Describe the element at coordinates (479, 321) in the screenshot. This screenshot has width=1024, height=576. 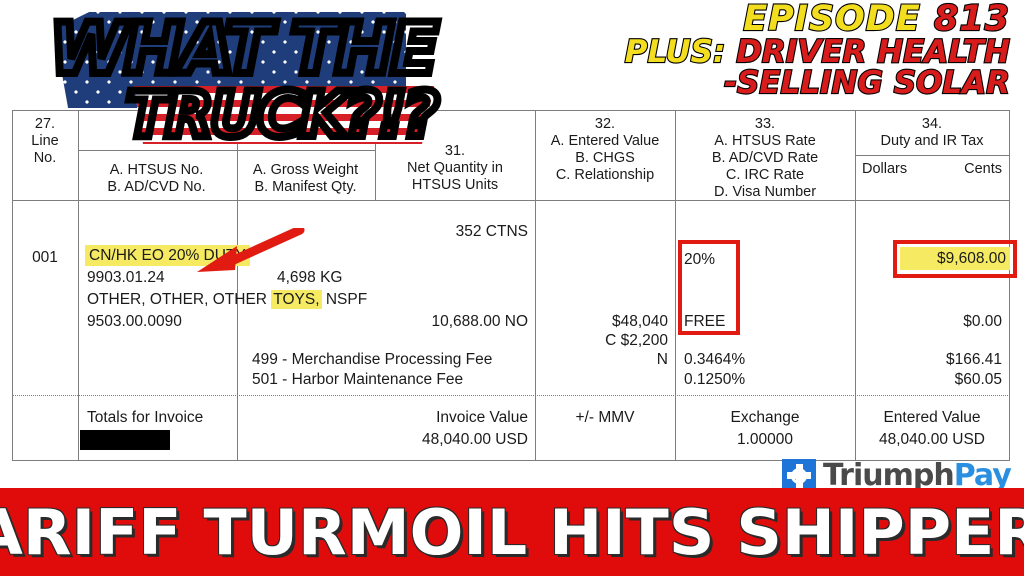
I see `net-quantity-value: 10,688.00 NO` at that location.